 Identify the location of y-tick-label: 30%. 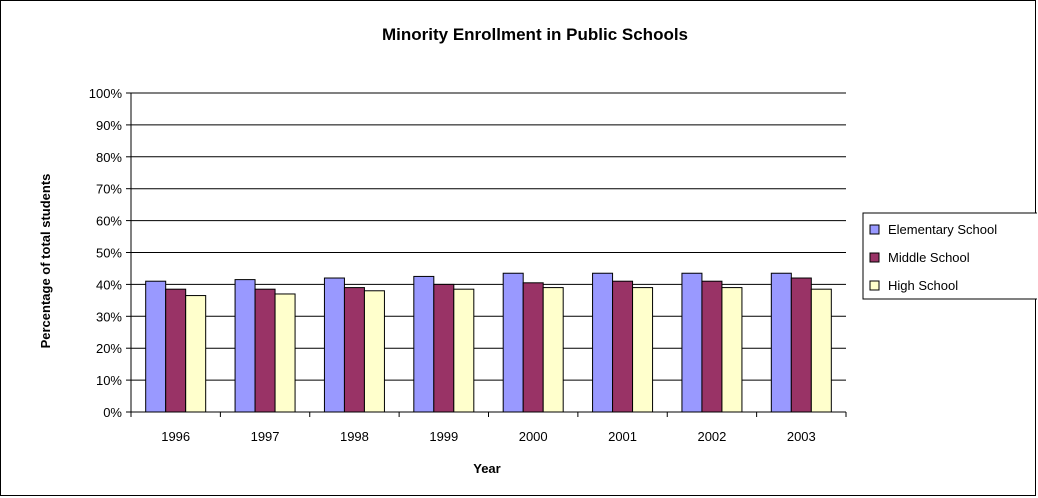
(109, 316).